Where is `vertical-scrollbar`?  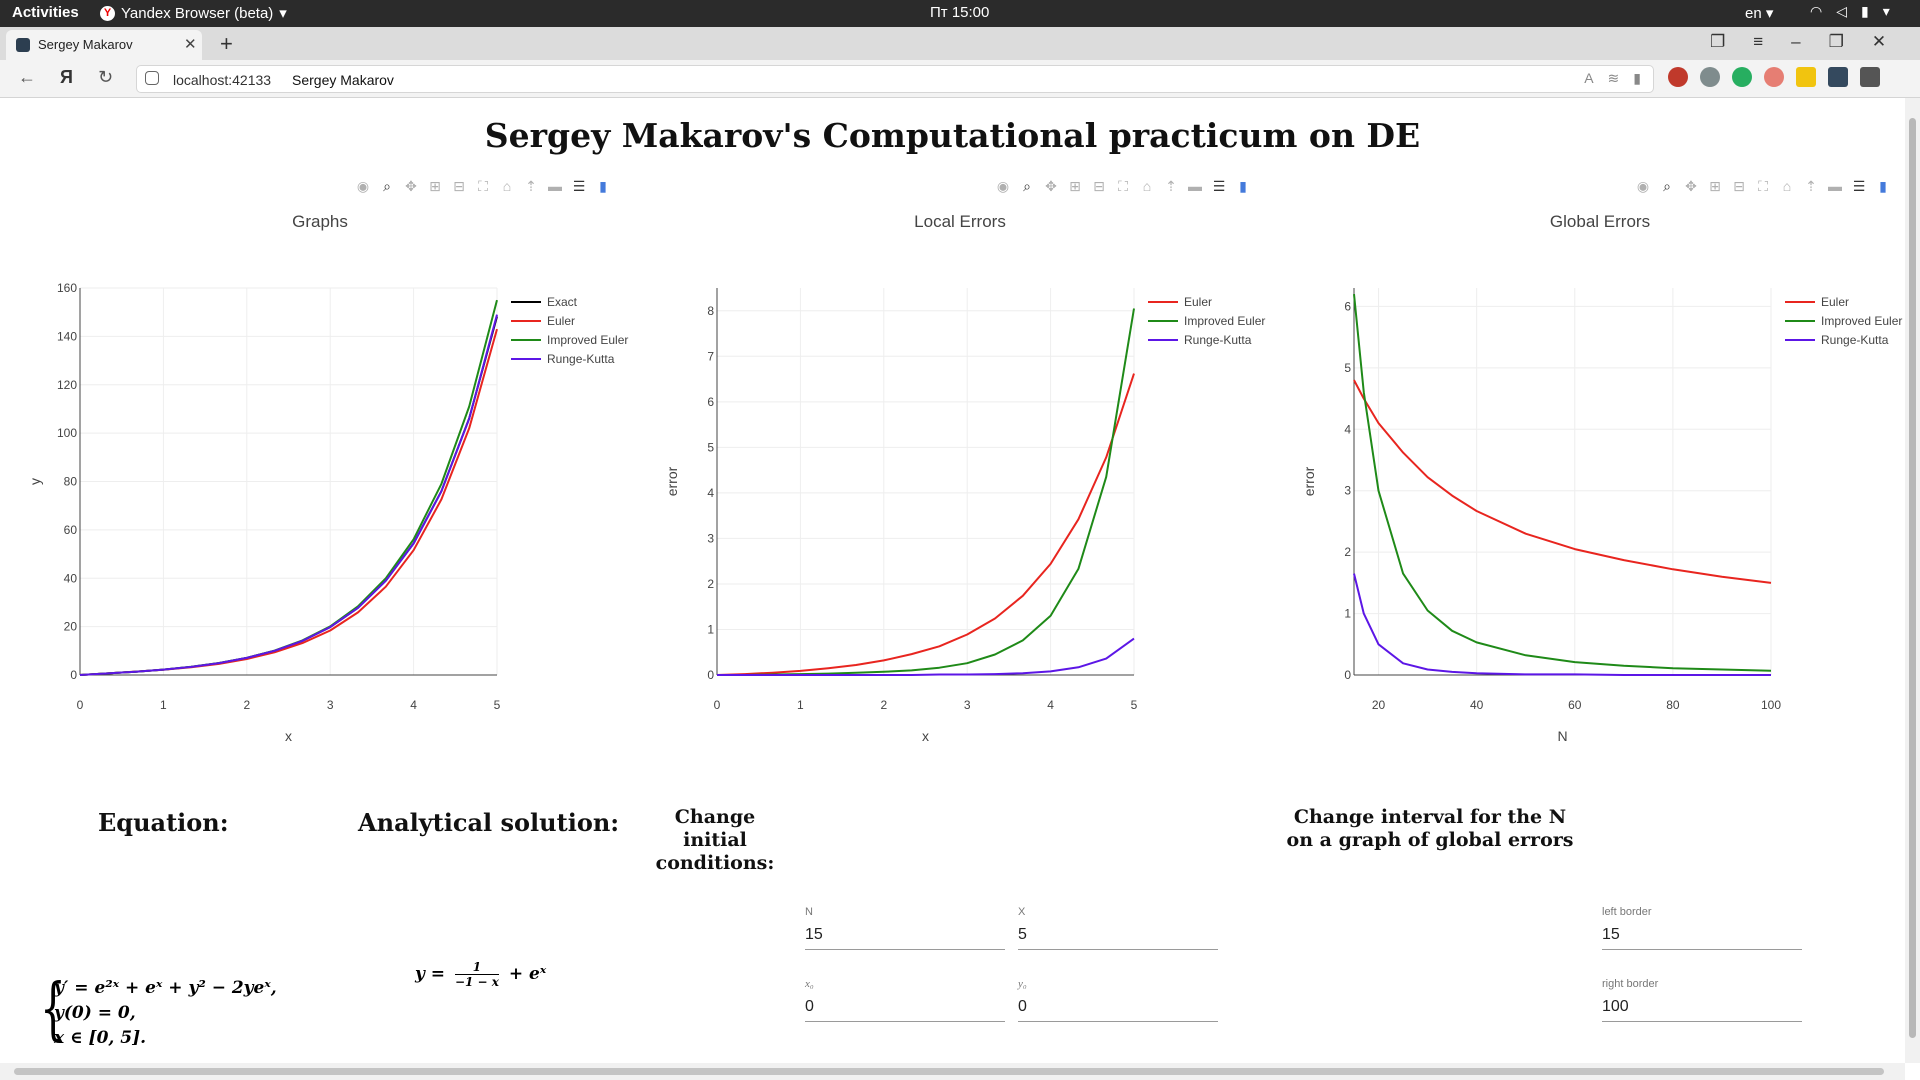 vertical-scrollbar is located at coordinates (1912, 580).